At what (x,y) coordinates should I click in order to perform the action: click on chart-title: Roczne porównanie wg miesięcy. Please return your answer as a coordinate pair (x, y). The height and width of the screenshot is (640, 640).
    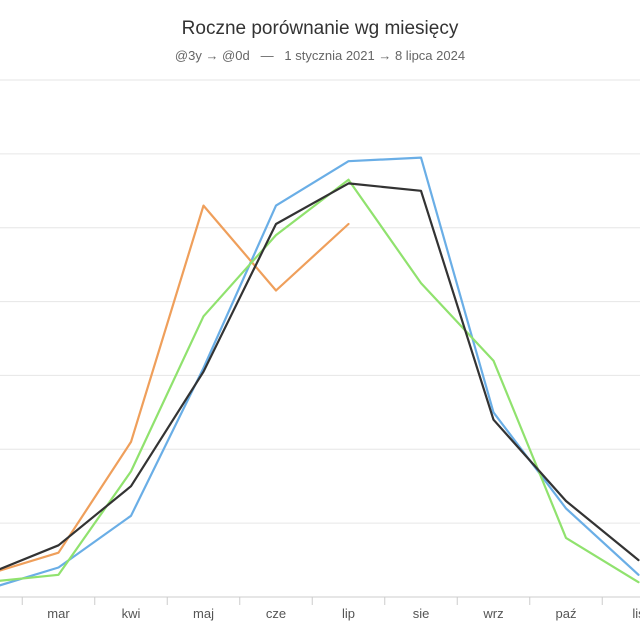
    Looking at the image, I should click on (320, 28).